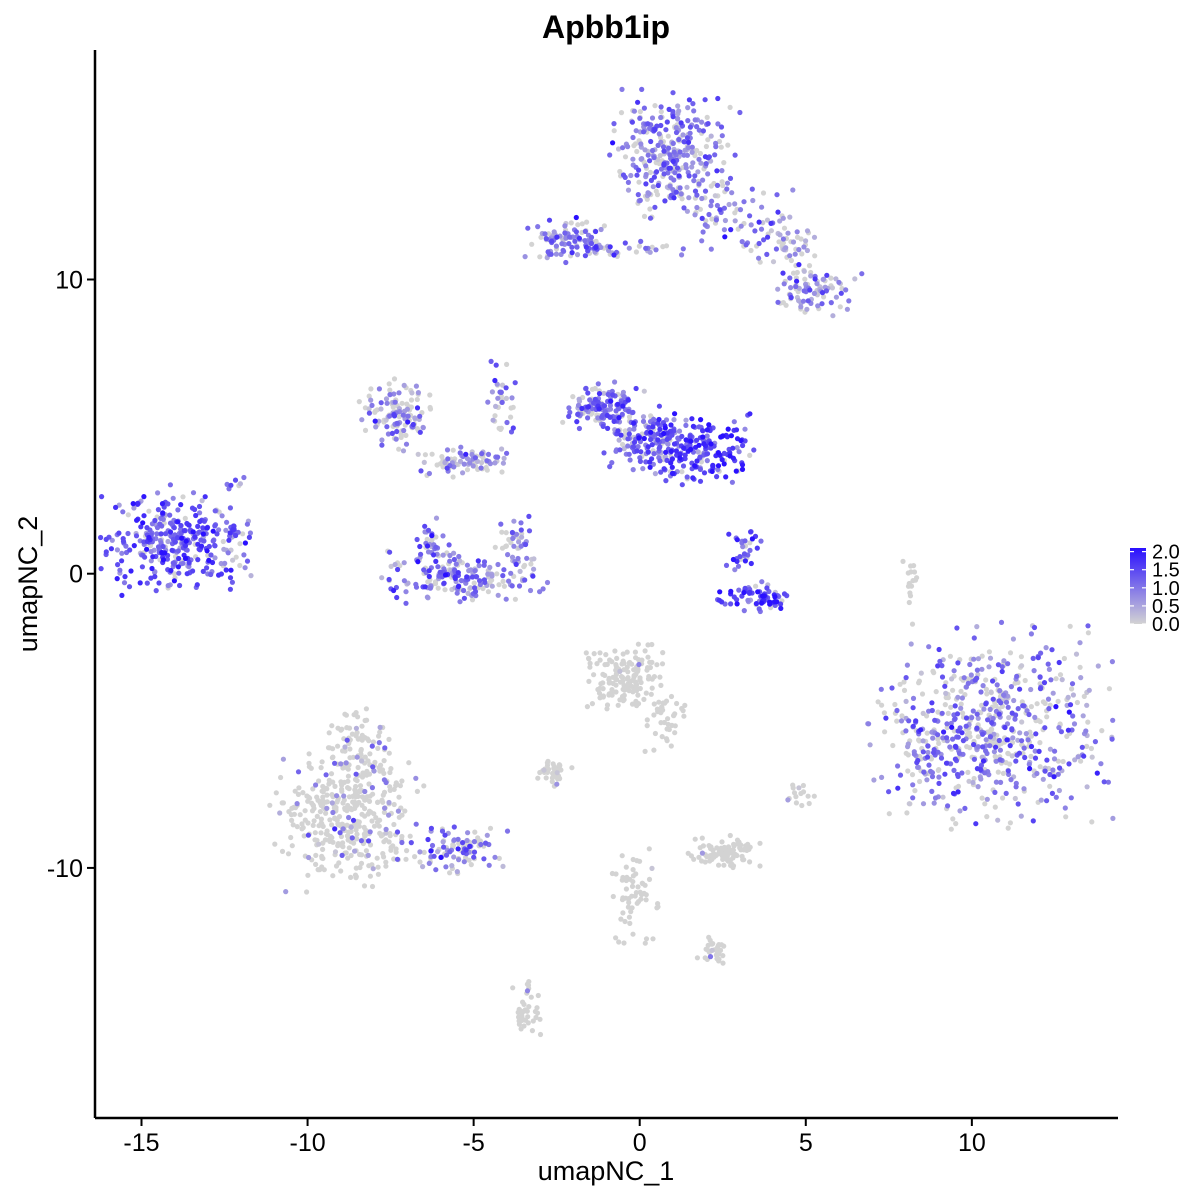  Describe the element at coordinates (474, 1143) in the screenshot. I see `x-tick-label: -5` at that location.